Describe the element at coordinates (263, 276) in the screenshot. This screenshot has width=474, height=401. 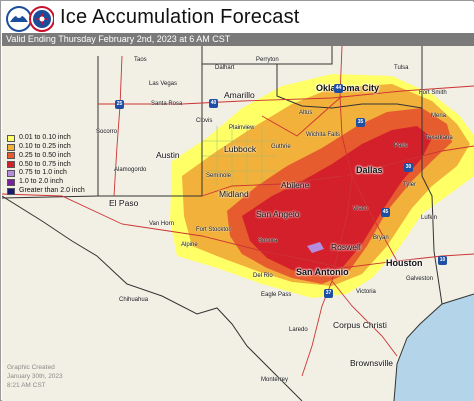
I see `city-label: Del Rio` at that location.